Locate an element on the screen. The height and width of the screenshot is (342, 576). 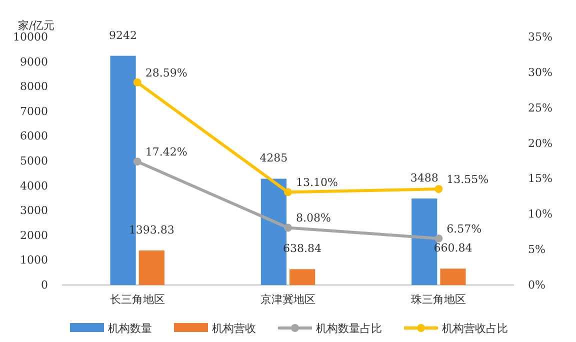
legend-label: 机构营收占比 is located at coordinates (475, 328).